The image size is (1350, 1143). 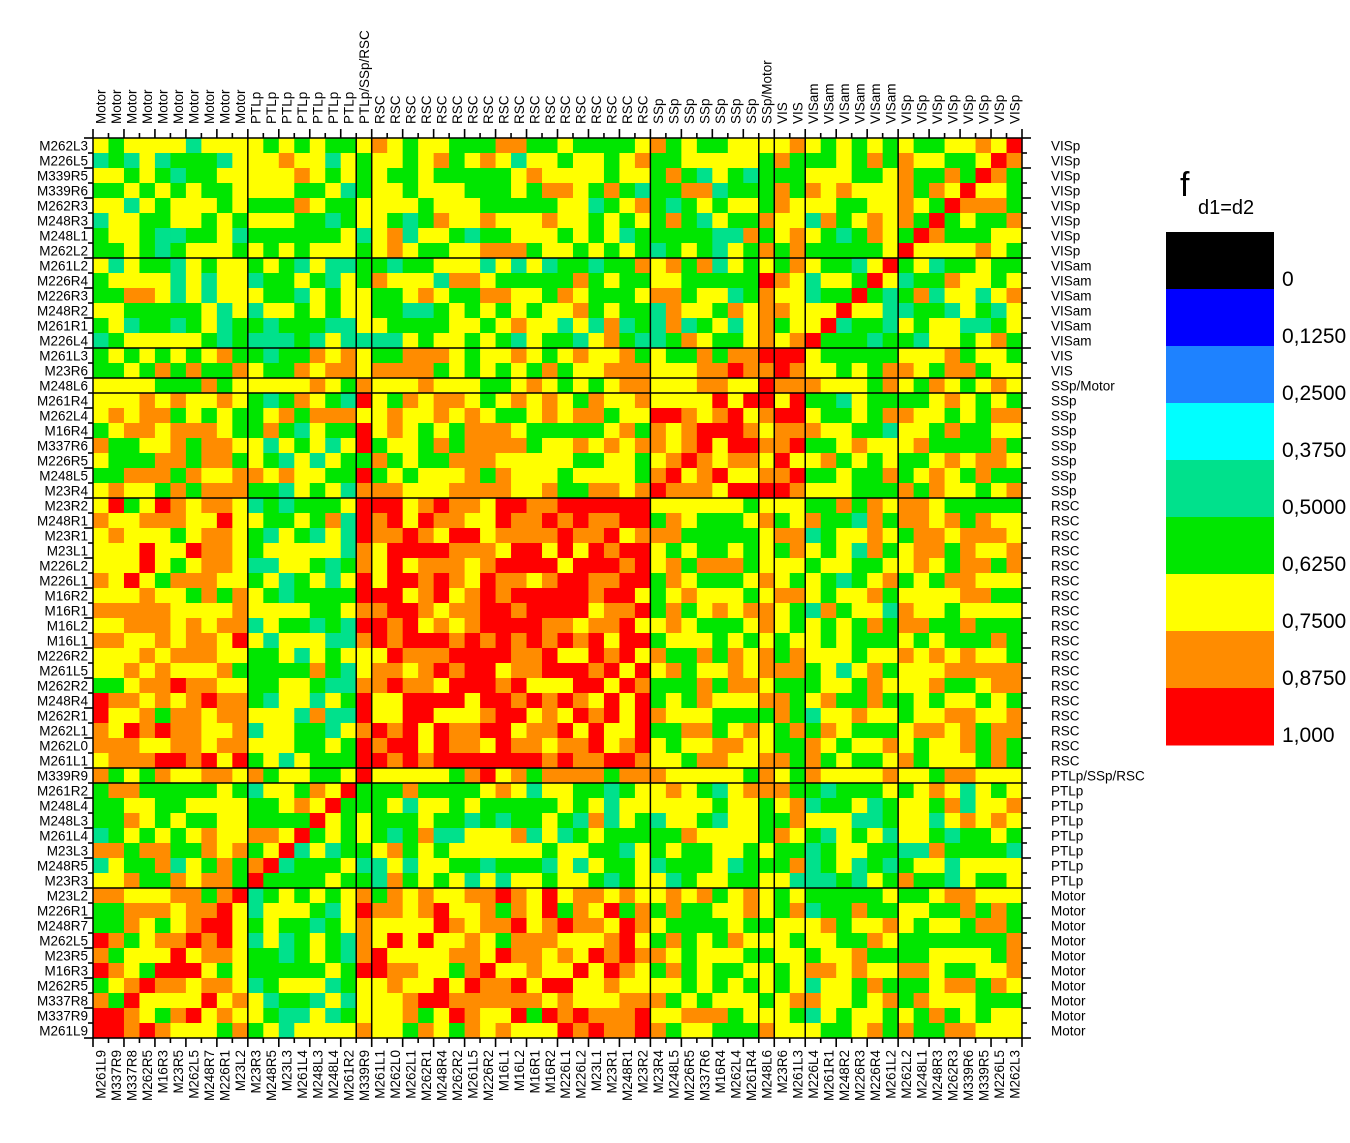 What do you see at coordinates (63, 701) in the screenshot?
I see `row-label-left: M248R4` at bounding box center [63, 701].